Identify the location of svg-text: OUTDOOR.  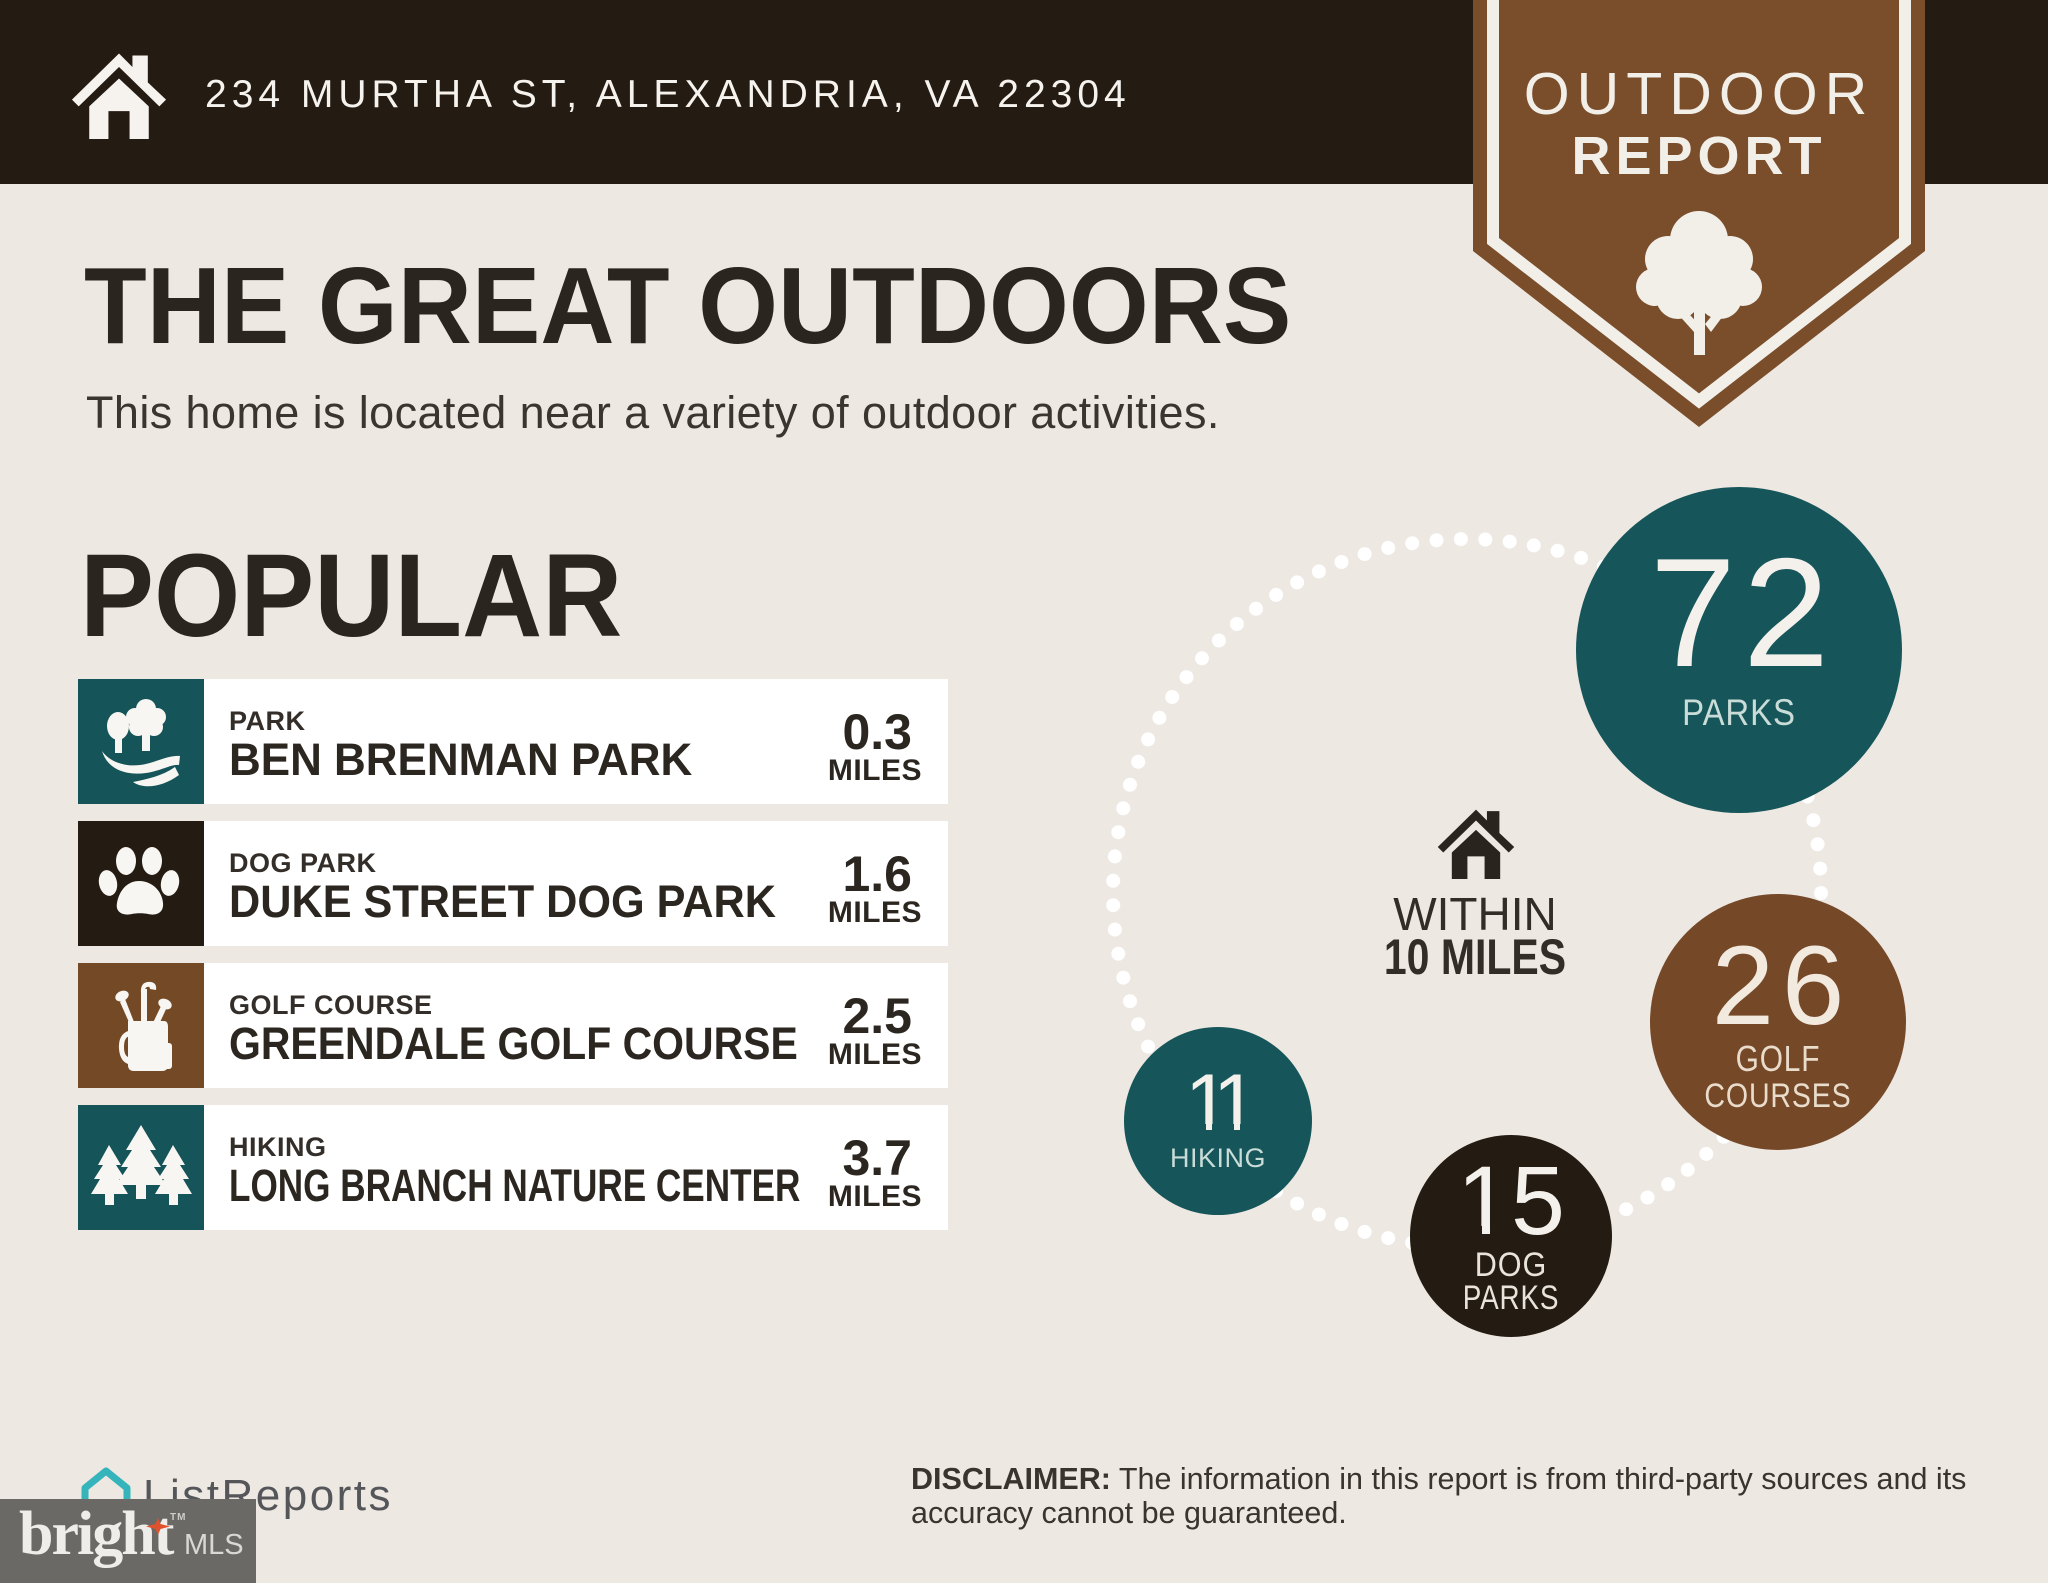
(1699, 94).